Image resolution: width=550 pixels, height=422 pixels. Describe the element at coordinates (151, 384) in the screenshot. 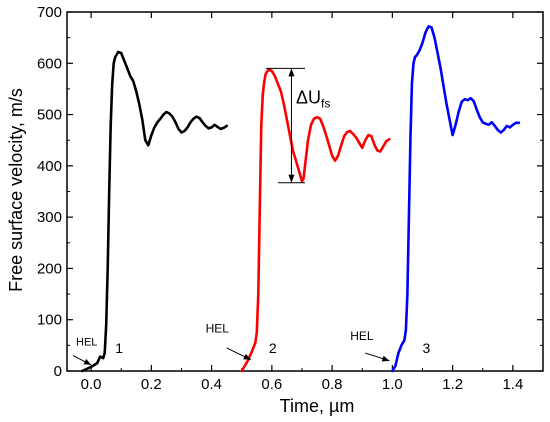

I see `x-tick-label: 0.2` at that location.